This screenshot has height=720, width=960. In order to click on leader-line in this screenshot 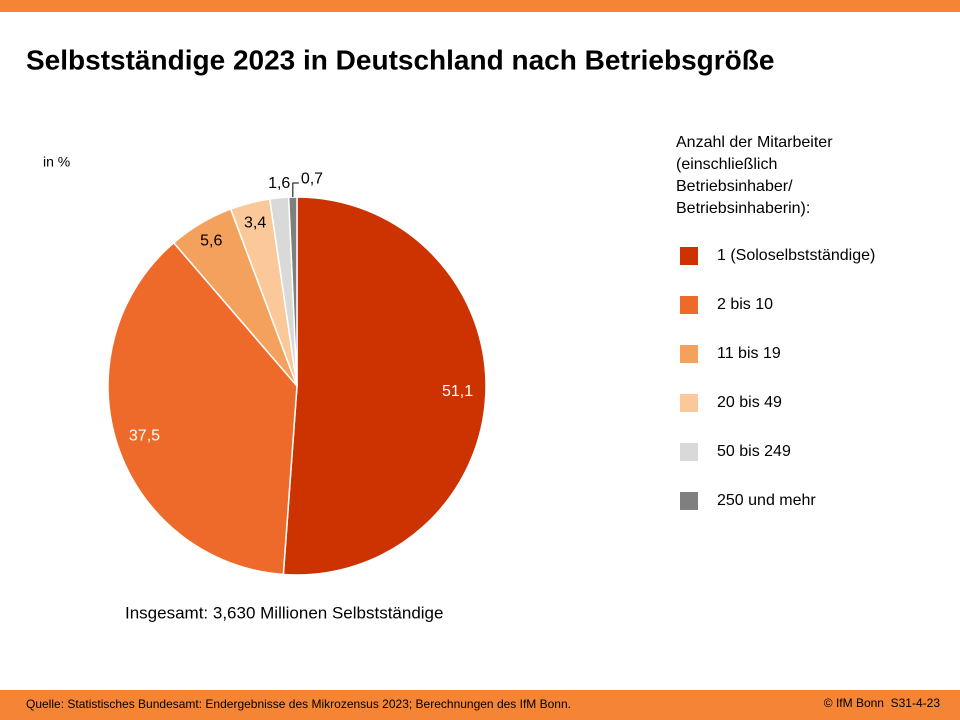, I will do `click(295, 190)`.